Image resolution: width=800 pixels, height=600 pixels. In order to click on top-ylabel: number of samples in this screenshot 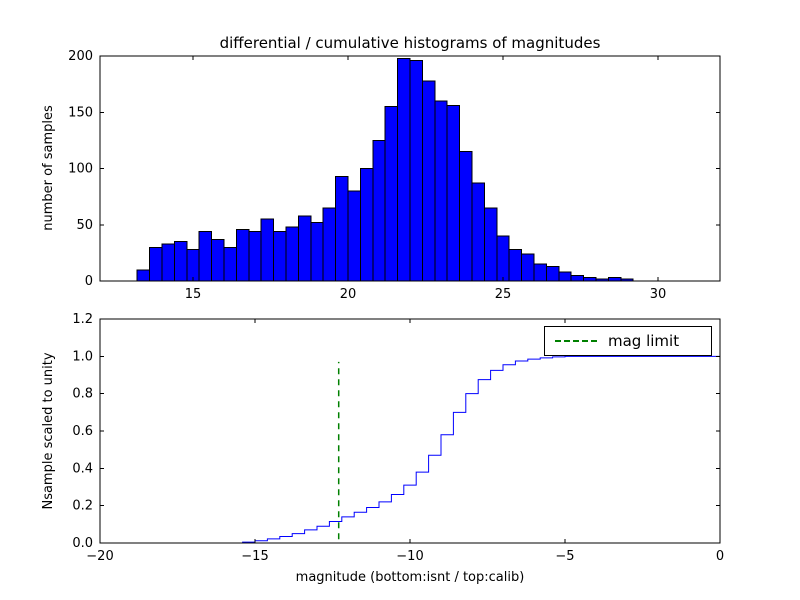, I will do `click(48, 168)`.